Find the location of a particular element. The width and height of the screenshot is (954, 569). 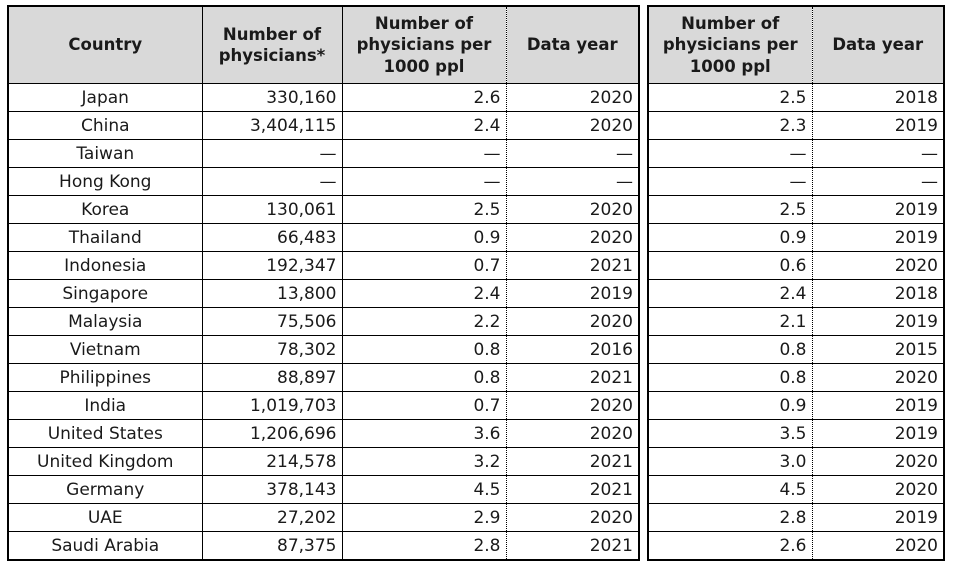

cell-country: Hong Kong is located at coordinates (105, 181).